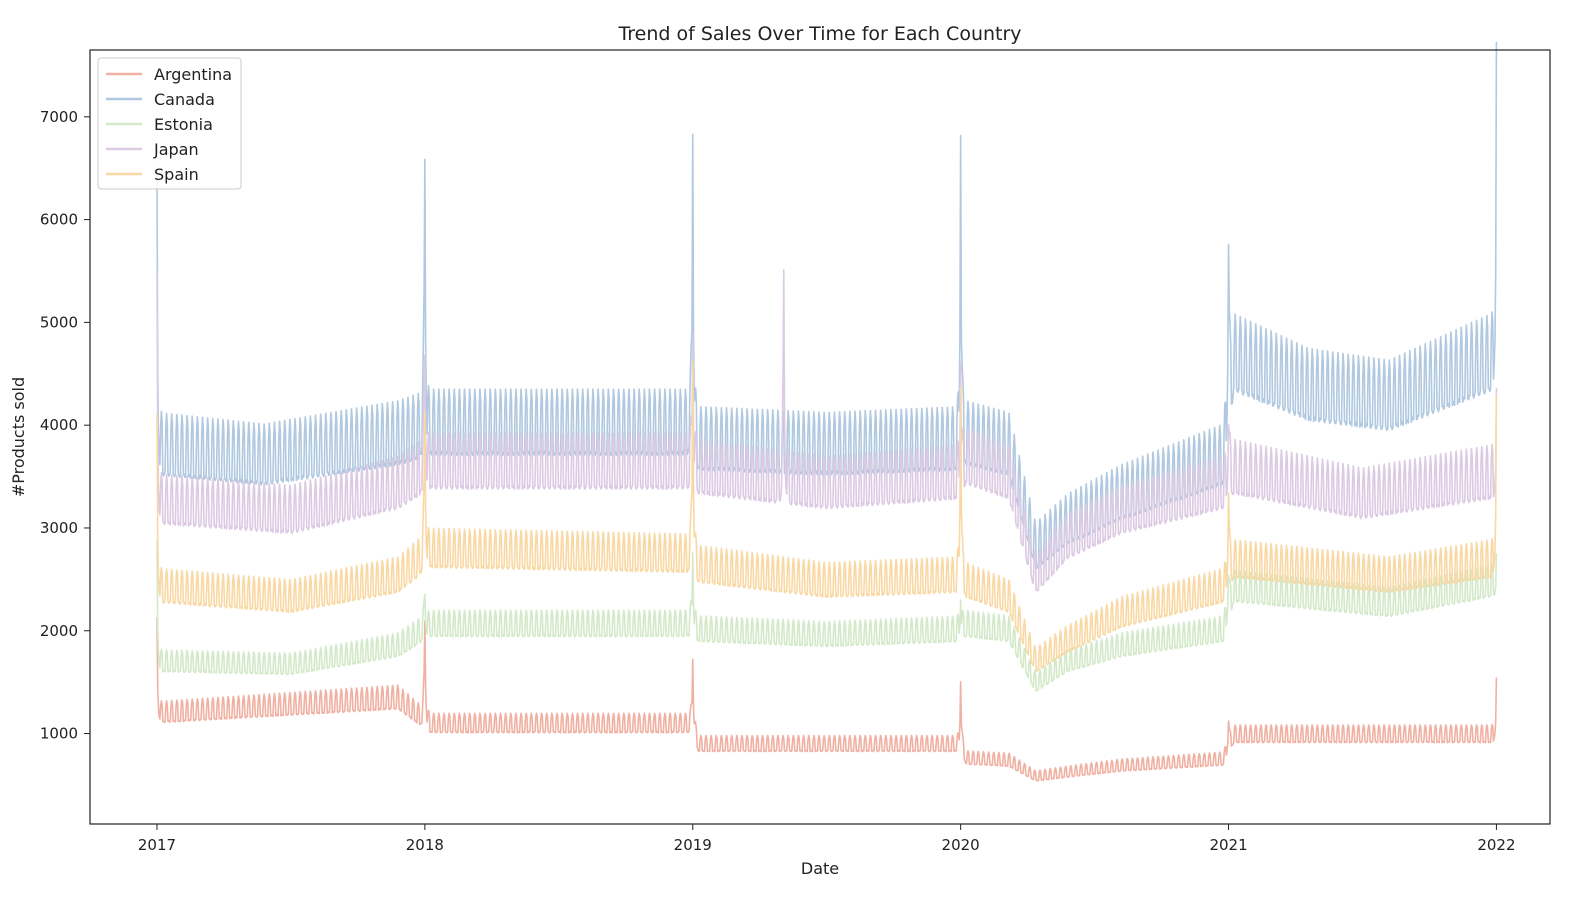 The height and width of the screenshot is (898, 1574). Describe the element at coordinates (59, 425) in the screenshot. I see `y-tick-label: 4000` at that location.